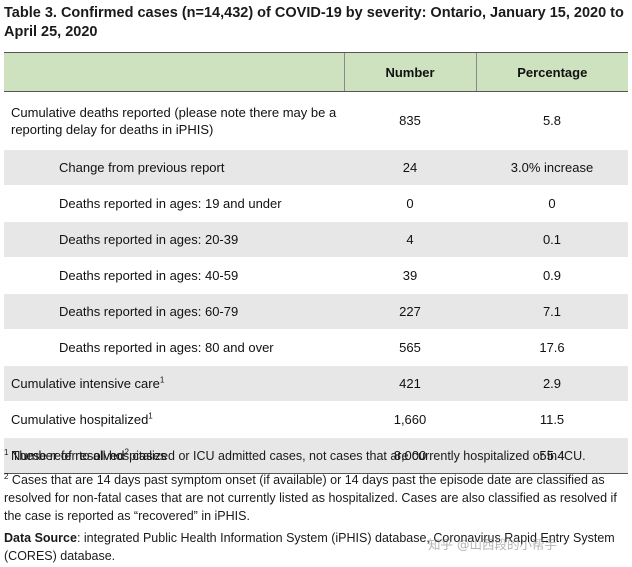 The height and width of the screenshot is (567, 632). Describe the element at coordinates (552, 311) in the screenshot. I see `row-percentage: 7.1` at that location.